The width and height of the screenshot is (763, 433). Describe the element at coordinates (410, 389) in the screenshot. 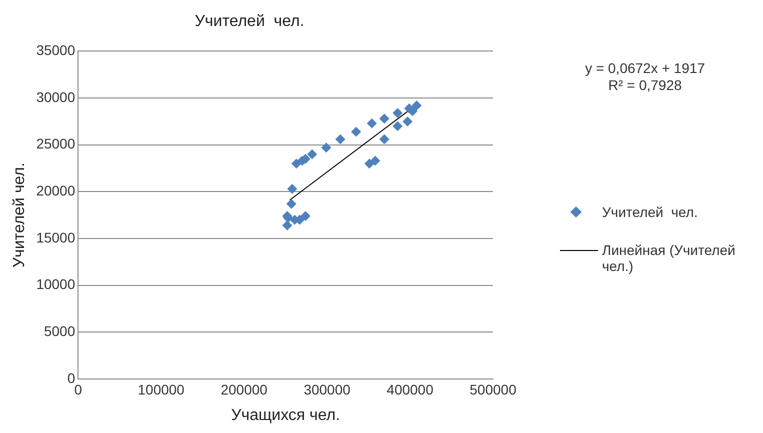

I see `x-tick-label: 400000` at that location.